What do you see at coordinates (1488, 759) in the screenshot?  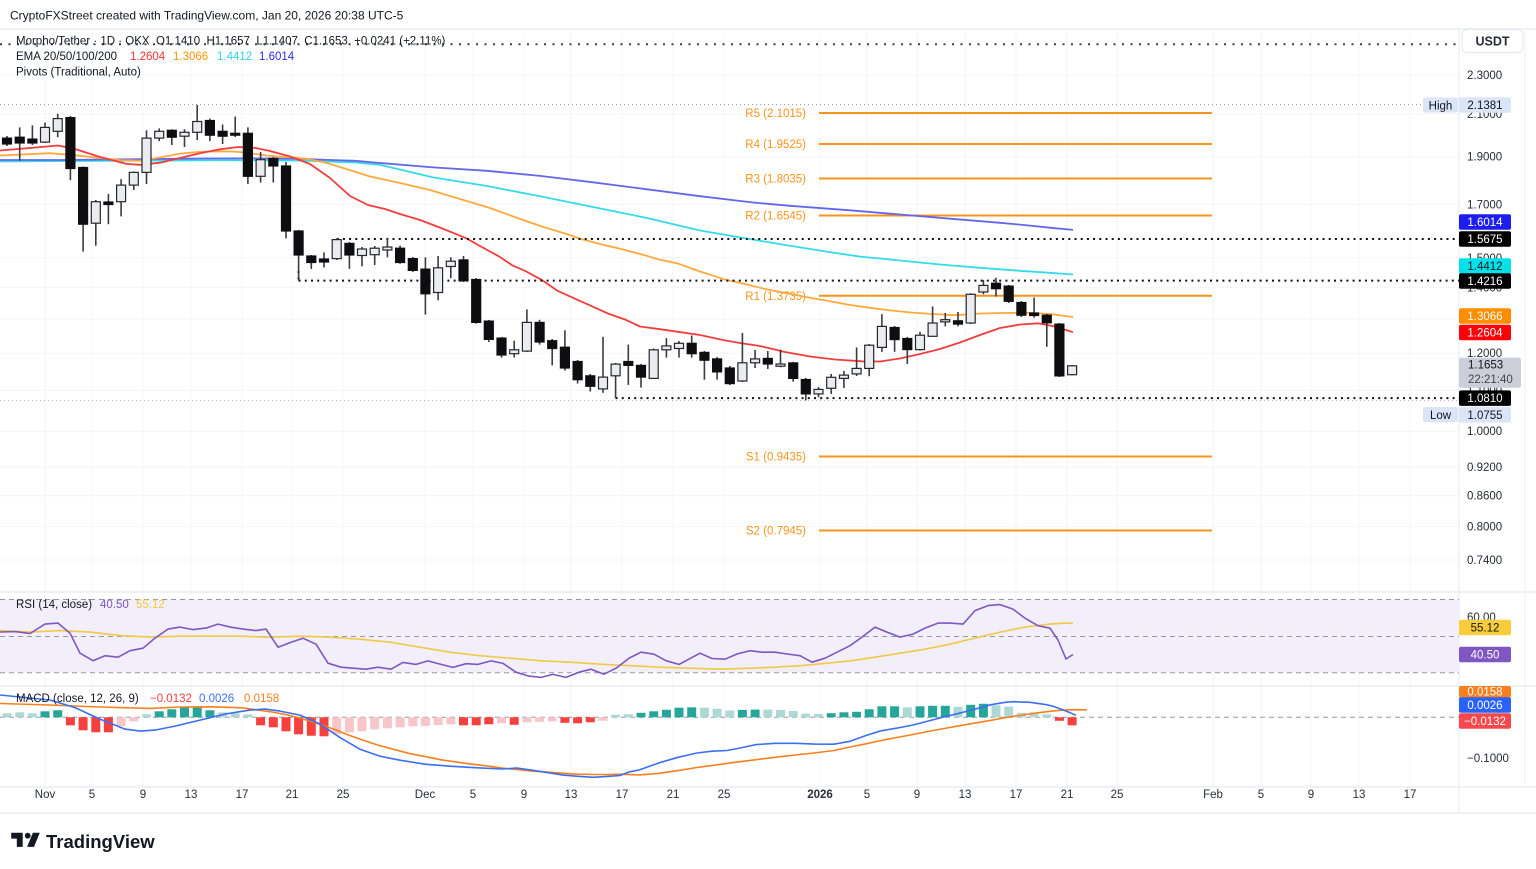 I see `svg-text: −0.1000` at bounding box center [1488, 759].